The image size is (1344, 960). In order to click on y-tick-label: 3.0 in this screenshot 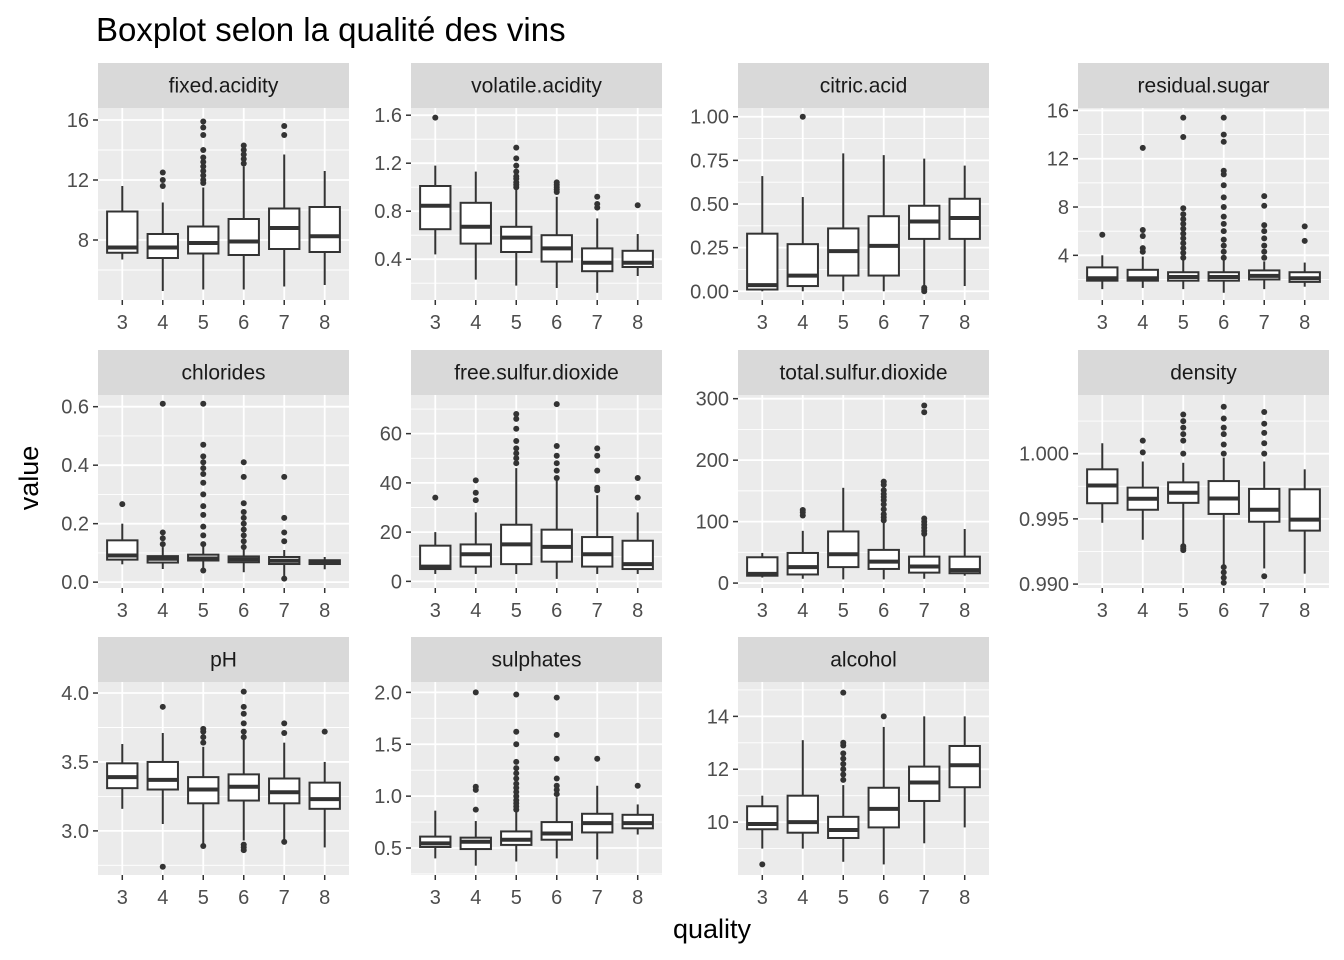, I will do `click(75, 832)`.